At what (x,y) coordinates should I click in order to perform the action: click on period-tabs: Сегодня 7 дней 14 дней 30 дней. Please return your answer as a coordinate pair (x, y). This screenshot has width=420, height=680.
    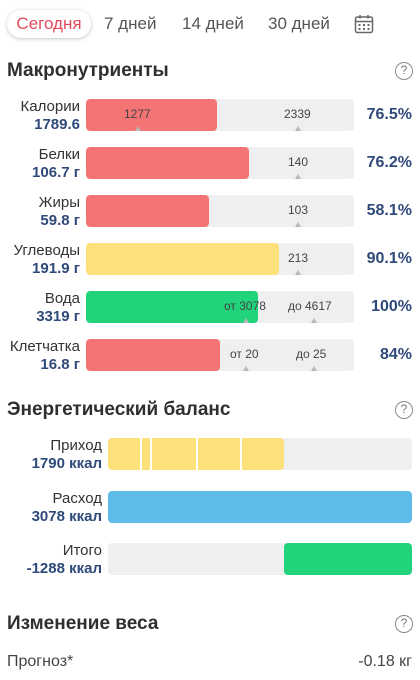
    Looking at the image, I should click on (210, 24).